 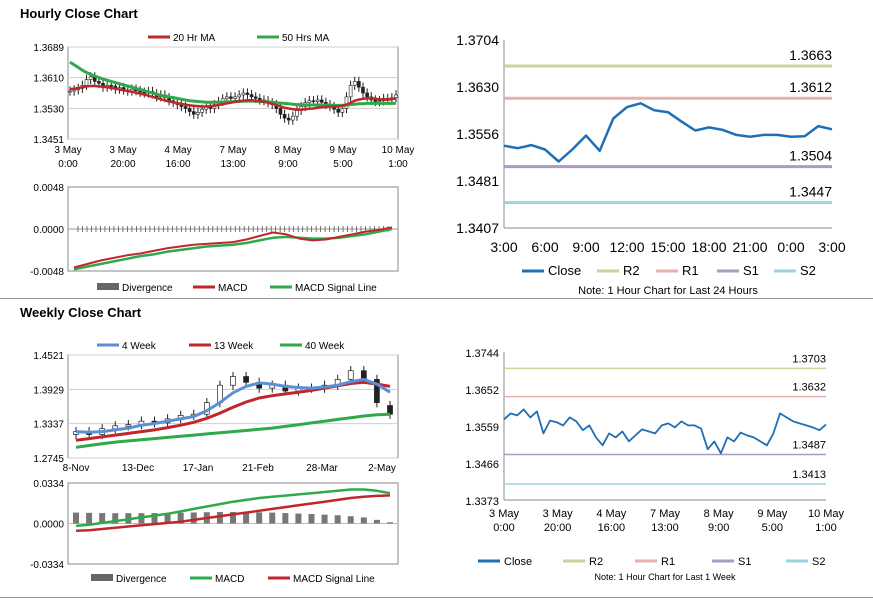 I want to click on hourly-ma20-line, so click(x=233, y=97).